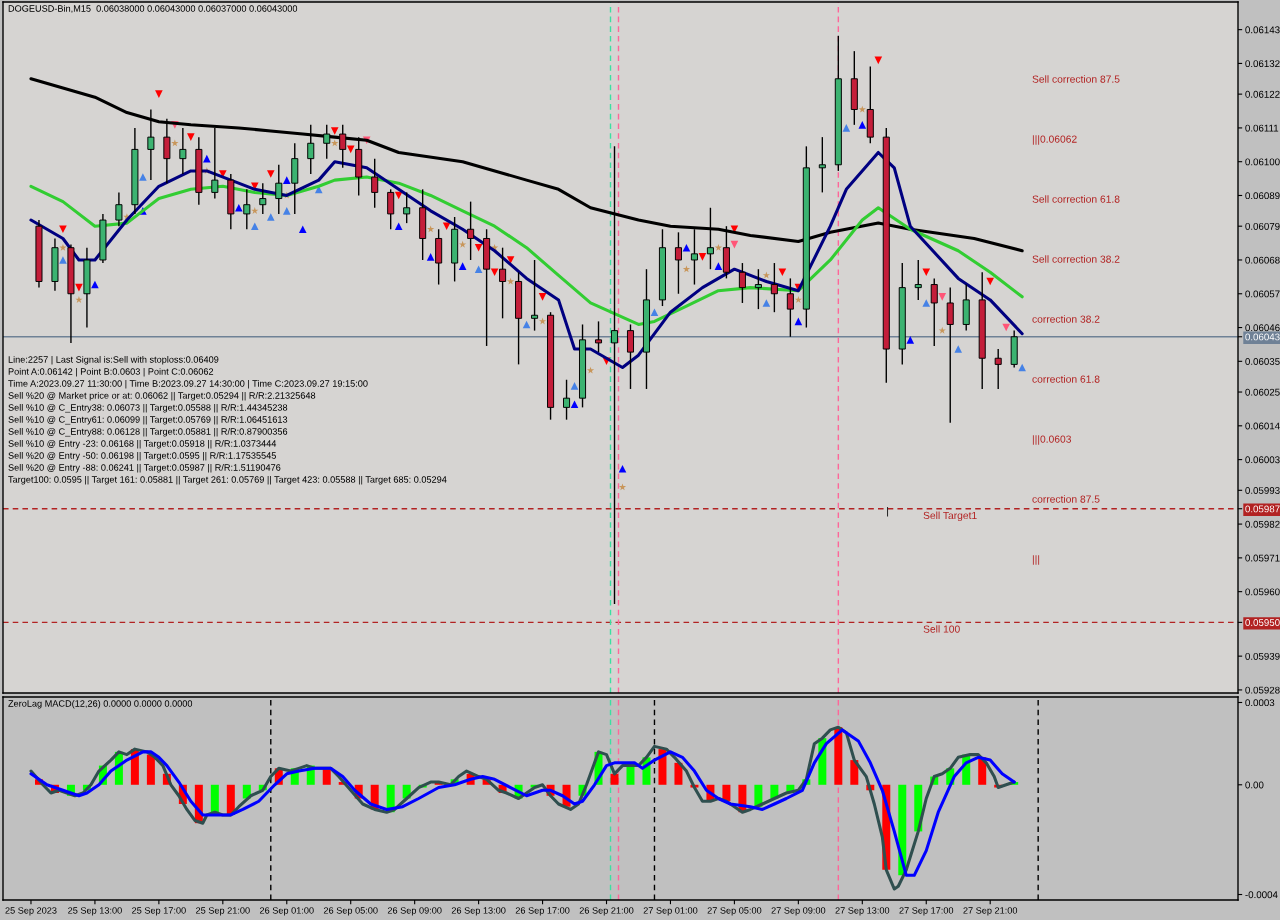 Image resolution: width=1280 pixels, height=920 pixels. Describe the element at coordinates (142, 456) in the screenshot. I see `annotation: Sell %20 @ Entry -50: 0.06198 || Target:0.0595 || R/R:1.17535545` at that location.